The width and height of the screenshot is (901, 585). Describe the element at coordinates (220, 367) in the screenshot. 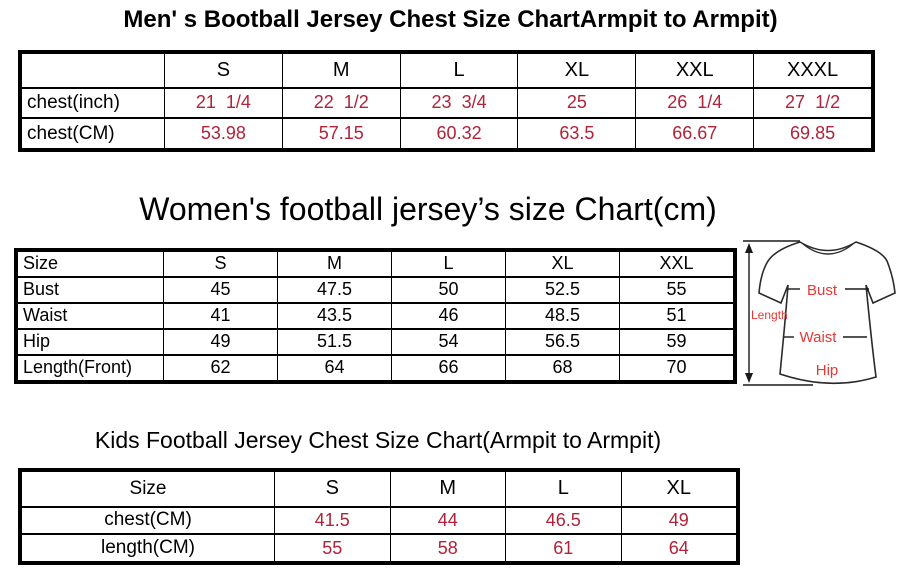

I see `size-value-cell: 62` at that location.